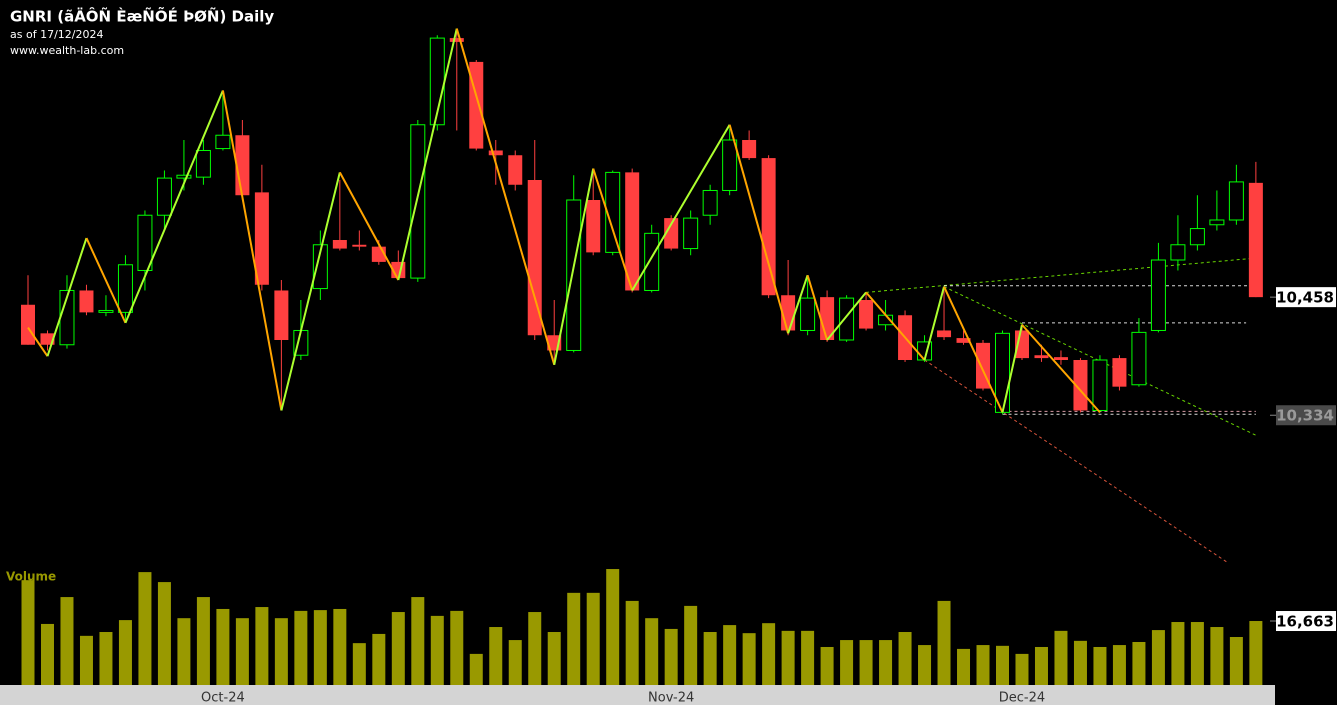  I want to click on x-axis-strip, so click(637, 695).